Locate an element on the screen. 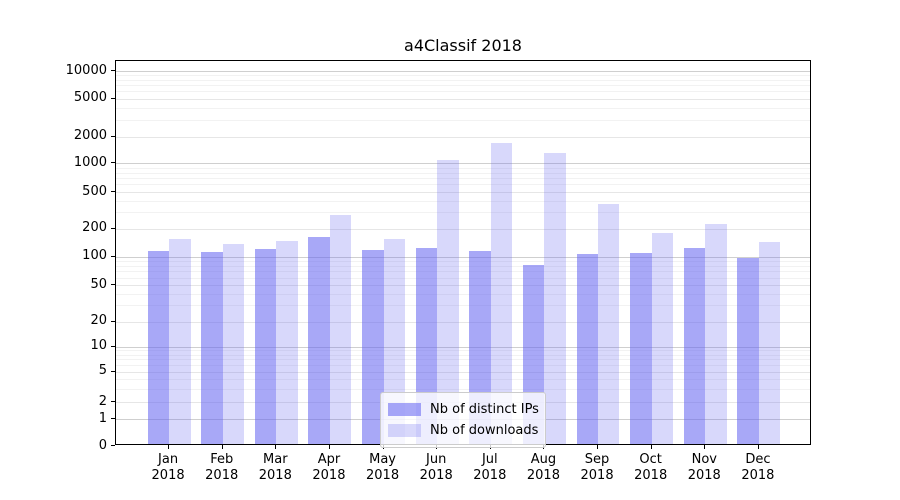 The width and height of the screenshot is (900, 500). bar-downloads-oct is located at coordinates (662, 338).